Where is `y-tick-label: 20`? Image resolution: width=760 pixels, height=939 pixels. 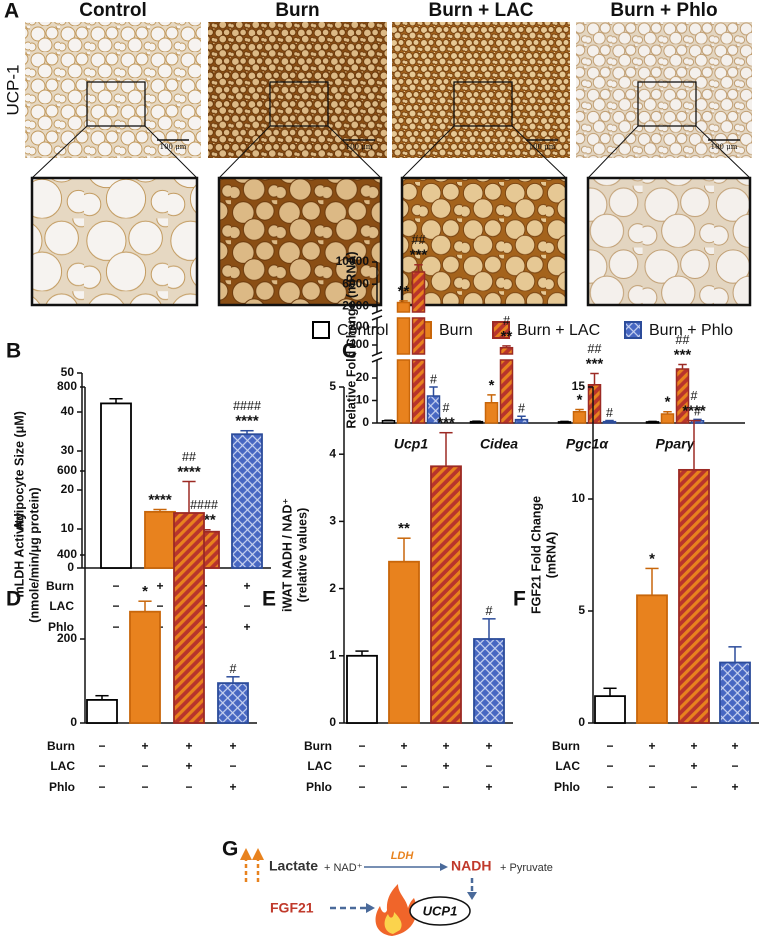
y-tick-label: 20 is located at coordinates (363, 377).